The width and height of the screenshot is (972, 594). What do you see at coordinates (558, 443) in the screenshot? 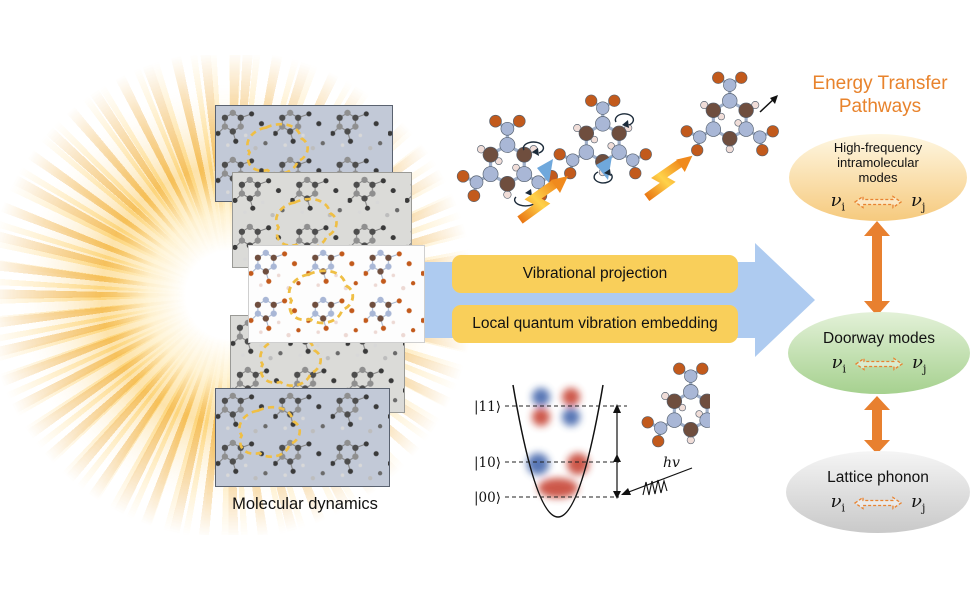
I see `wavefunction-blobs` at bounding box center [558, 443].